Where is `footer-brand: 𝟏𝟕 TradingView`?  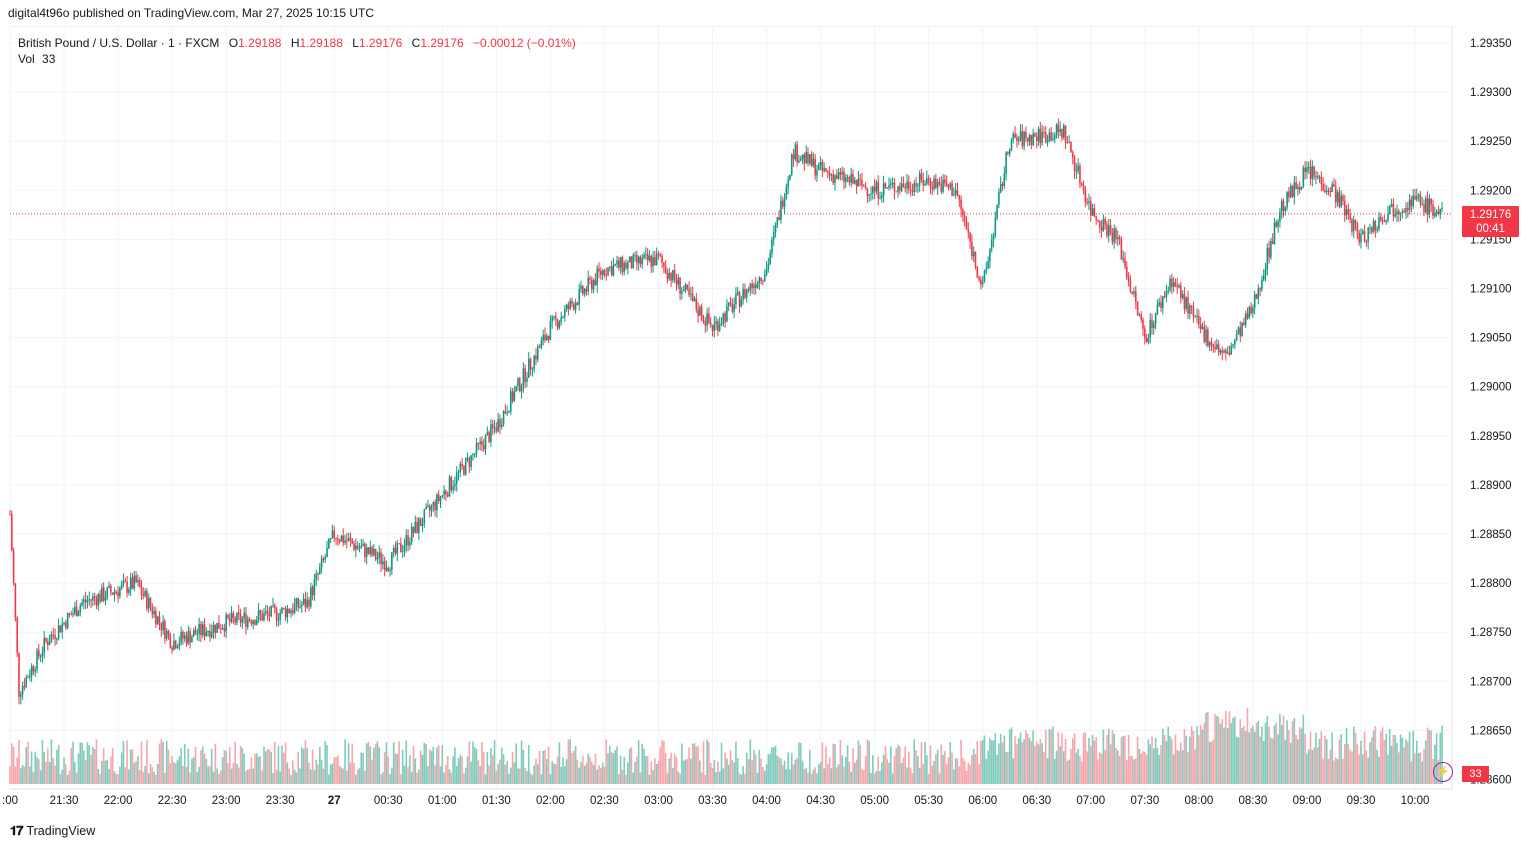
footer-brand: 𝟏𝟕 TradingView is located at coordinates (52, 831).